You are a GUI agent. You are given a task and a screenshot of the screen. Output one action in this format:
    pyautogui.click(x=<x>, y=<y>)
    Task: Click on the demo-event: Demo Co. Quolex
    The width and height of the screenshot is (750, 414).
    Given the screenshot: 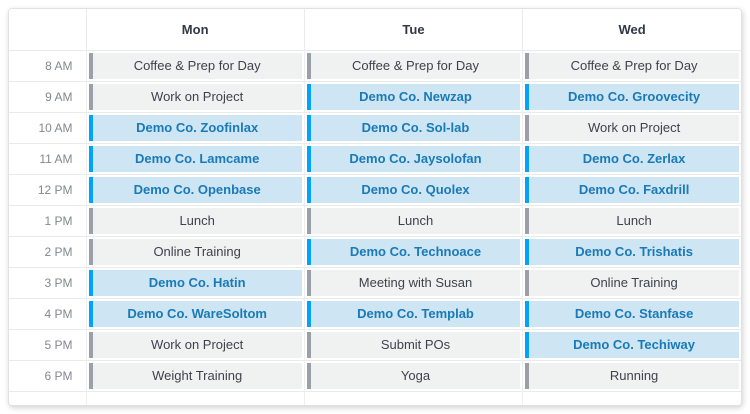 What is the action you would take?
    pyautogui.click(x=413, y=190)
    